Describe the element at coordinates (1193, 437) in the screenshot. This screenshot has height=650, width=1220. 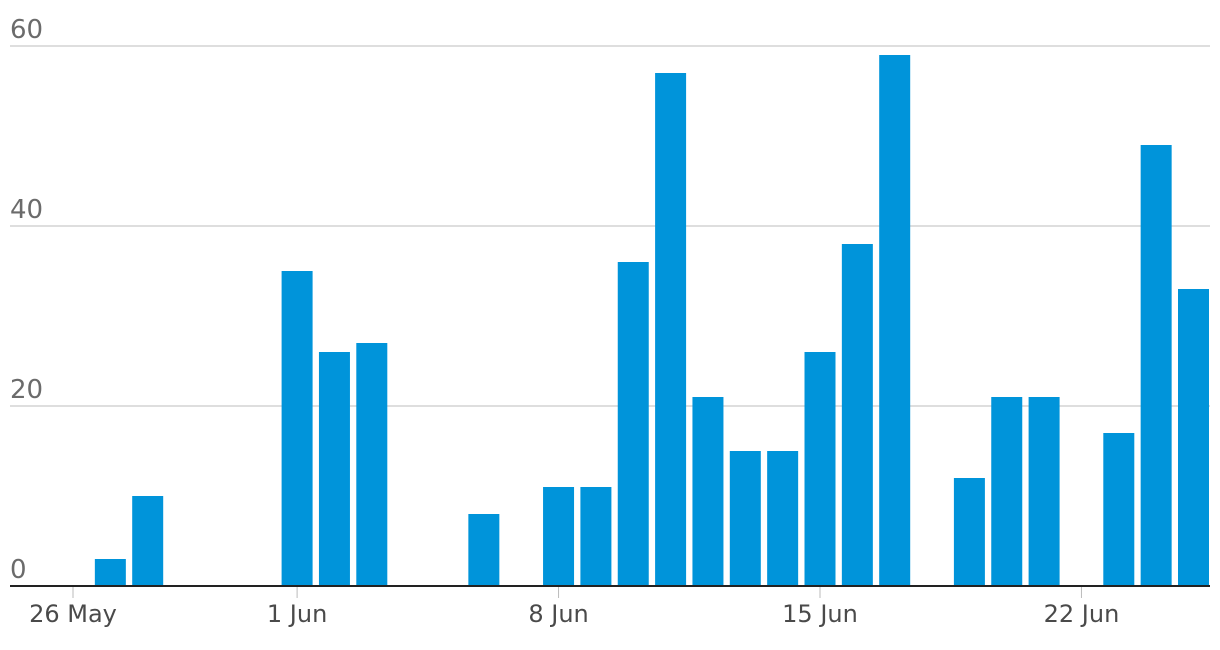
I see `bar-25-jun` at that location.